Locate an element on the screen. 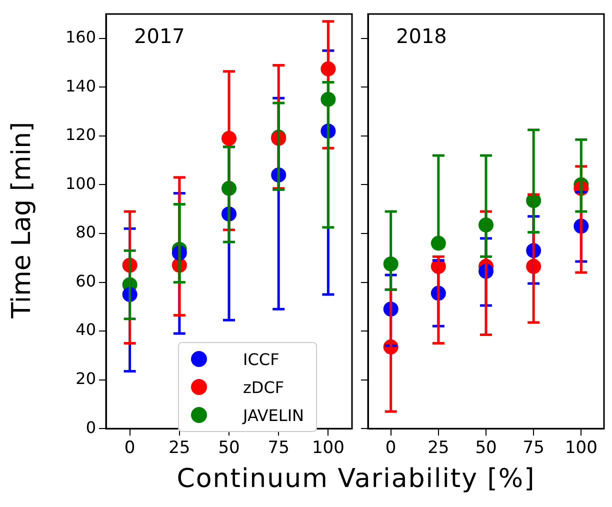 Image resolution: width=612 pixels, height=507 pixels. y-tick-label: 120 is located at coordinates (80, 134).